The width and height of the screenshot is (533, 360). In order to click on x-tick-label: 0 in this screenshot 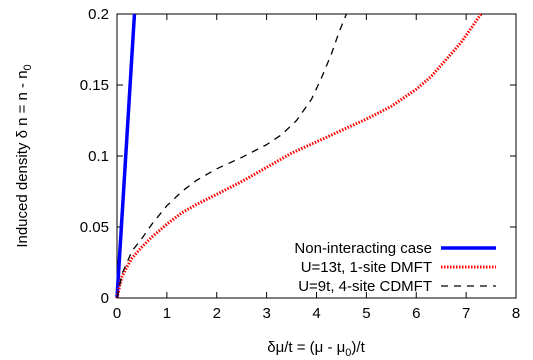, I will do `click(117, 313)`.